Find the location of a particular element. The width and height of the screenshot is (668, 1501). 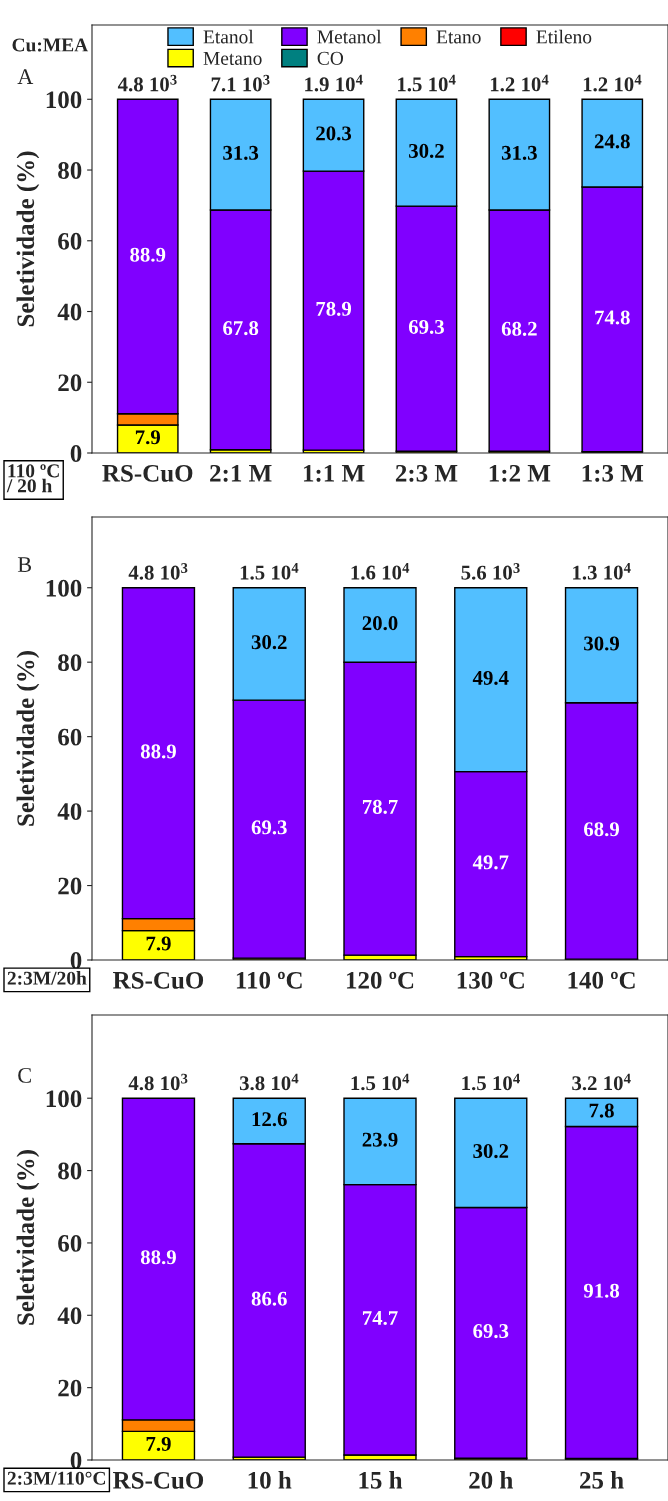

legend-label: Etileno is located at coordinates (564, 36).